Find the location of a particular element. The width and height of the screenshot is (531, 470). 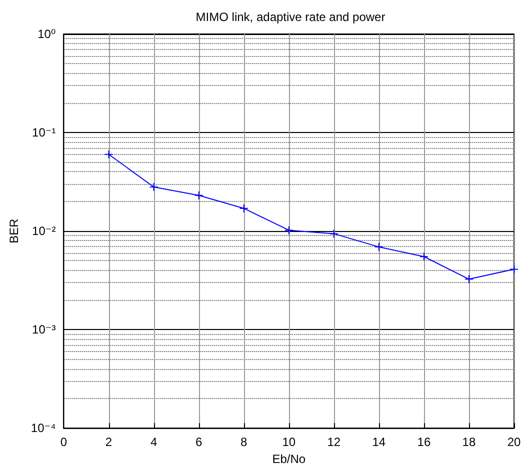

x-tick-label: 20 is located at coordinates (514, 442).